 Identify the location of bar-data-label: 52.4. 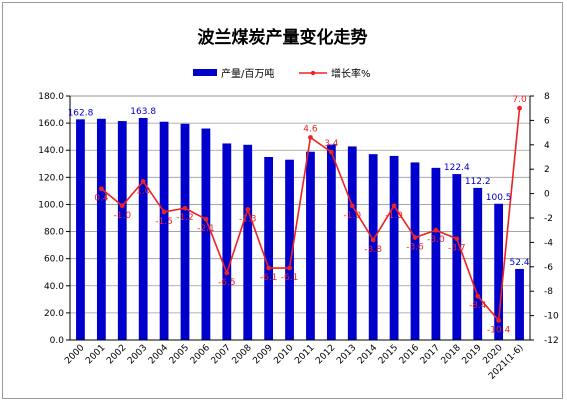
(520, 263).